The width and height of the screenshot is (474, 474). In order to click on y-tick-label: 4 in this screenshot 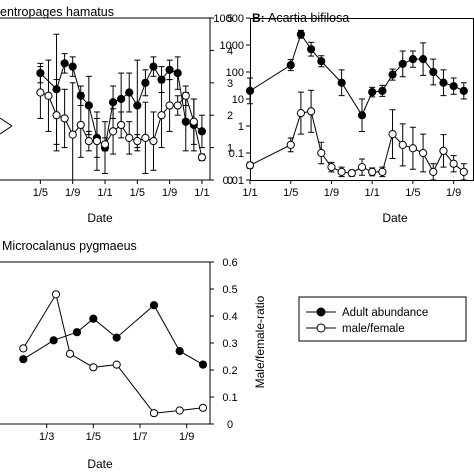, I will do `click(230, 51)`.